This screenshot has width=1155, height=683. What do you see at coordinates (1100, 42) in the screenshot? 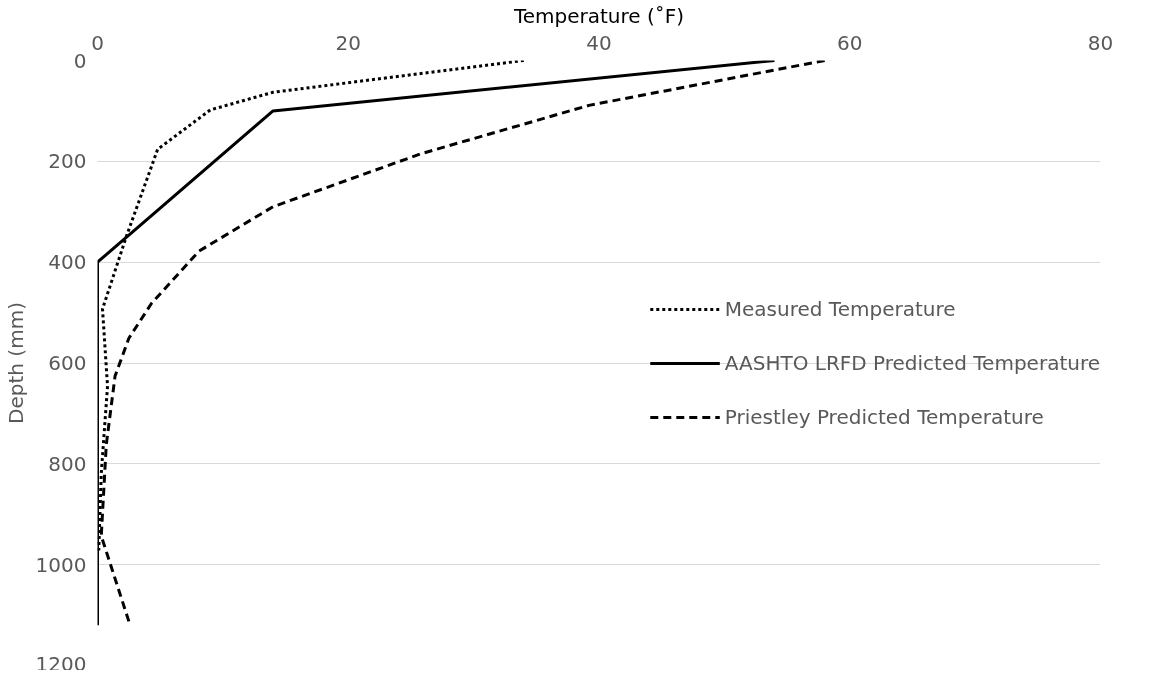
I see `x-tick-label: 80` at bounding box center [1100, 42].